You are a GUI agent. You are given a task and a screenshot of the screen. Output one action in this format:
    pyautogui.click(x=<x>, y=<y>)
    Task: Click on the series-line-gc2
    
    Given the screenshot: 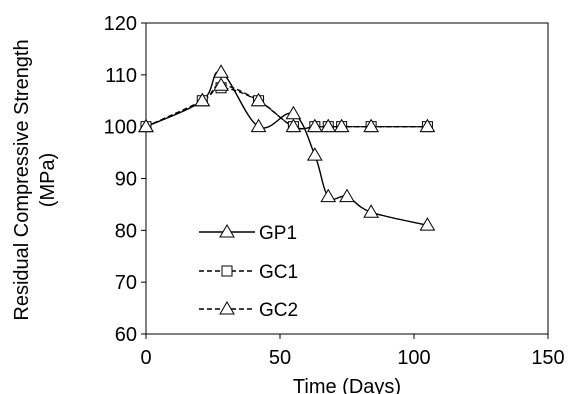 What is the action you would take?
    pyautogui.click(x=286, y=107)
    